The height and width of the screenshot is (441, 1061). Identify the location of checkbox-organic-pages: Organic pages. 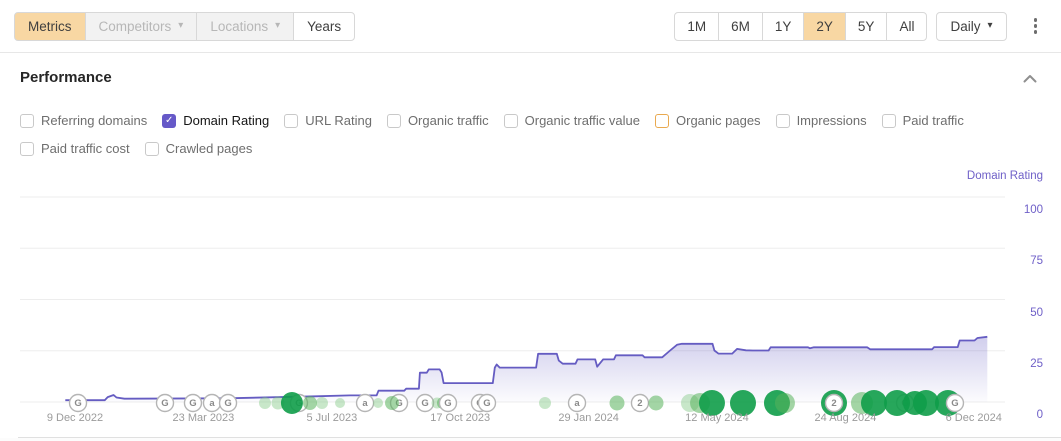
(708, 121).